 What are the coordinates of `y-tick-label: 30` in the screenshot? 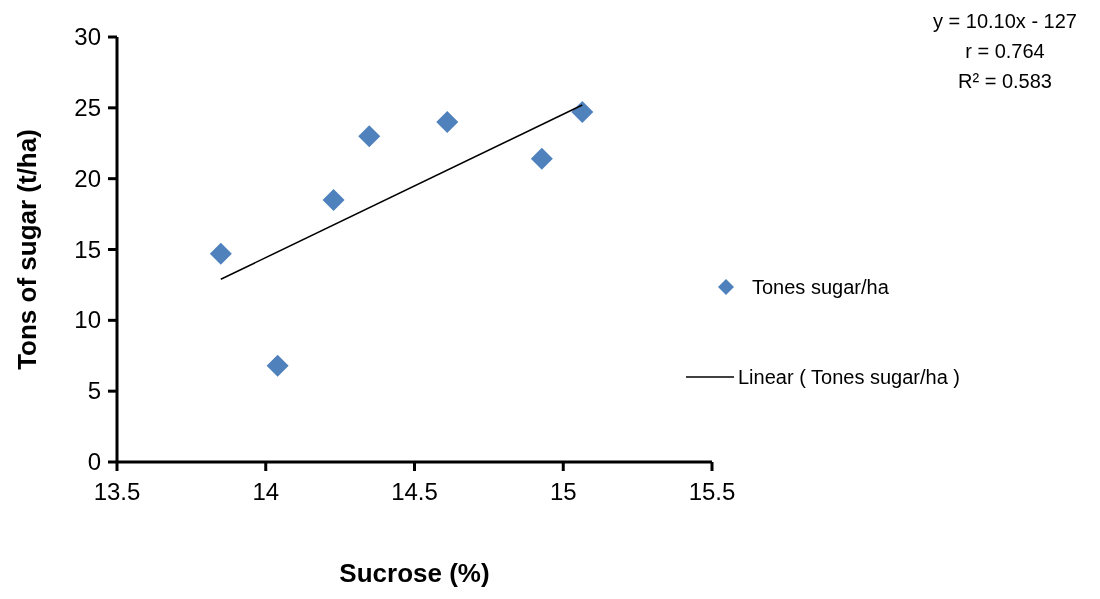 It's located at (87, 36).